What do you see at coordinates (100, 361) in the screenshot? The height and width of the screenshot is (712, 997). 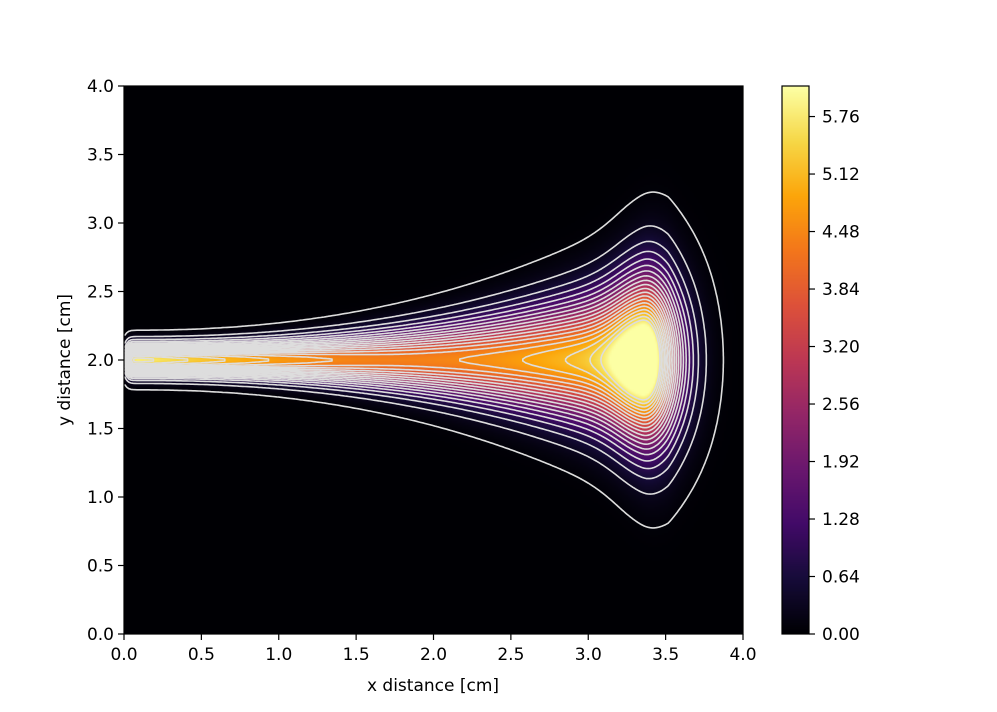 I see `y-tick-label: 2.0` at bounding box center [100, 361].